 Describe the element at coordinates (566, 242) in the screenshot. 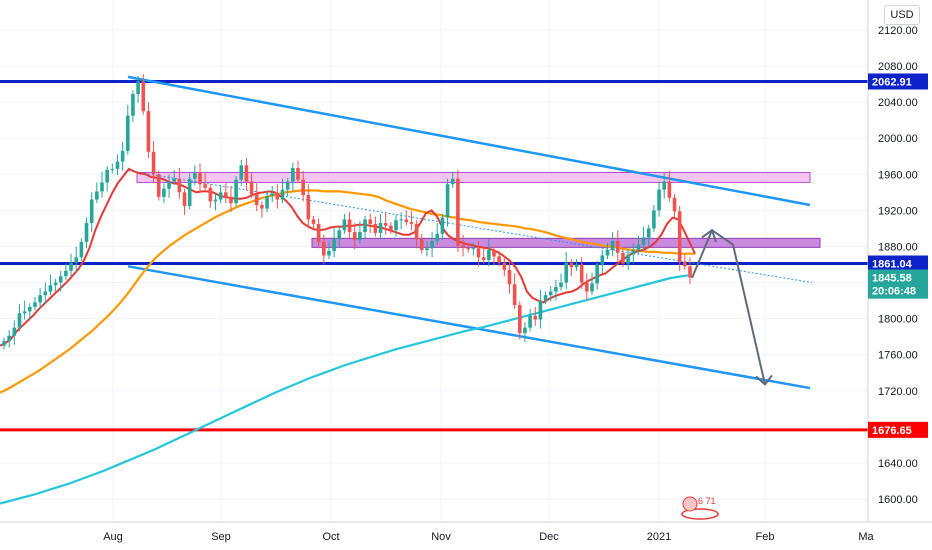

I see `resistance-zone-lower` at that location.